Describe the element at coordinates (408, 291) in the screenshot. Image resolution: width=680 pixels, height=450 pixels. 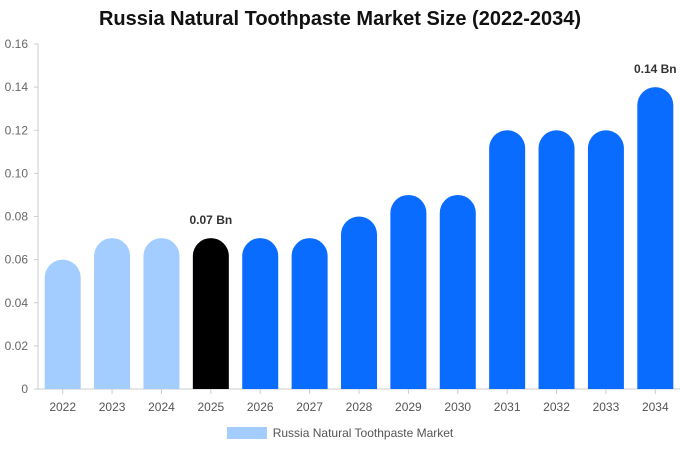
I see `bar-2029` at that location.